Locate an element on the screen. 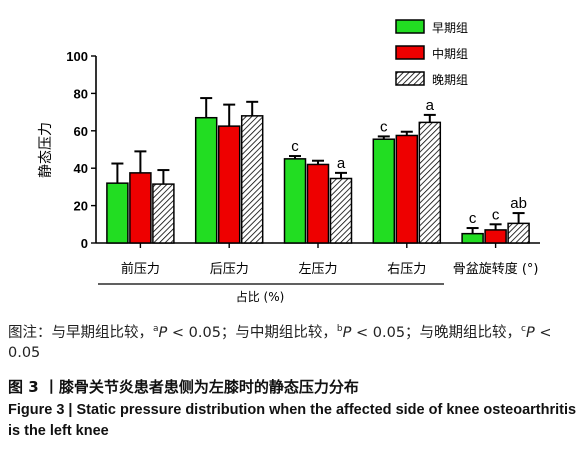 The height and width of the screenshot is (458, 588). note-p3: P is located at coordinates (530, 333).